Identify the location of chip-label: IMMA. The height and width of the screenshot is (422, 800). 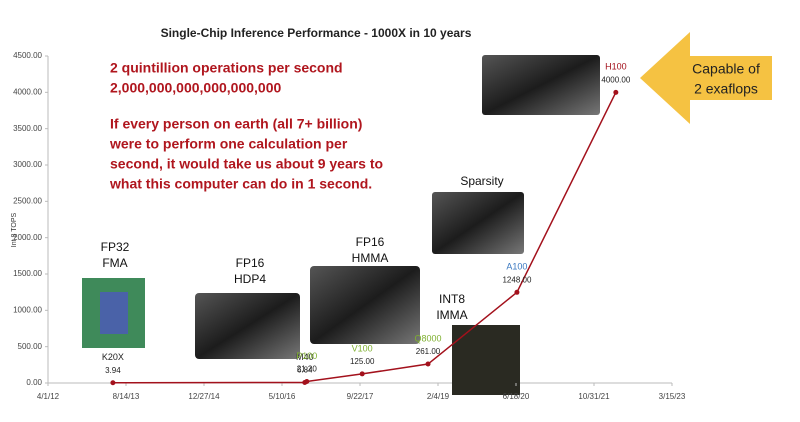
(451, 315).